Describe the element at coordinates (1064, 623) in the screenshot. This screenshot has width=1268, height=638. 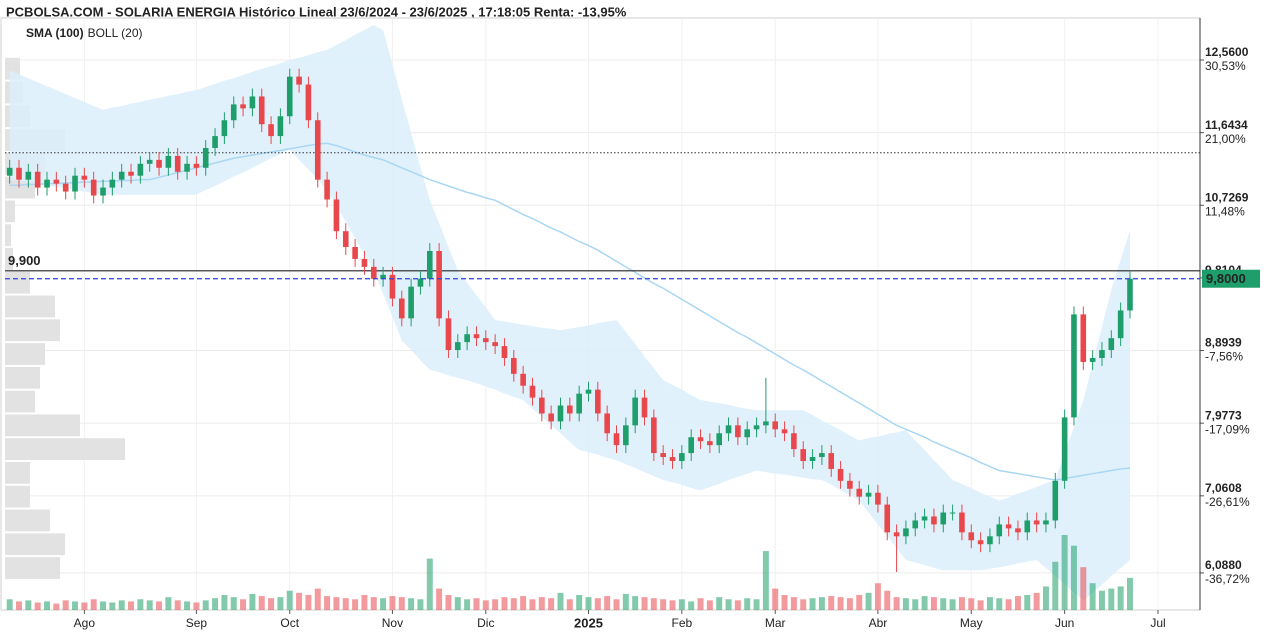
I see `x-tick-label: Jun` at that location.